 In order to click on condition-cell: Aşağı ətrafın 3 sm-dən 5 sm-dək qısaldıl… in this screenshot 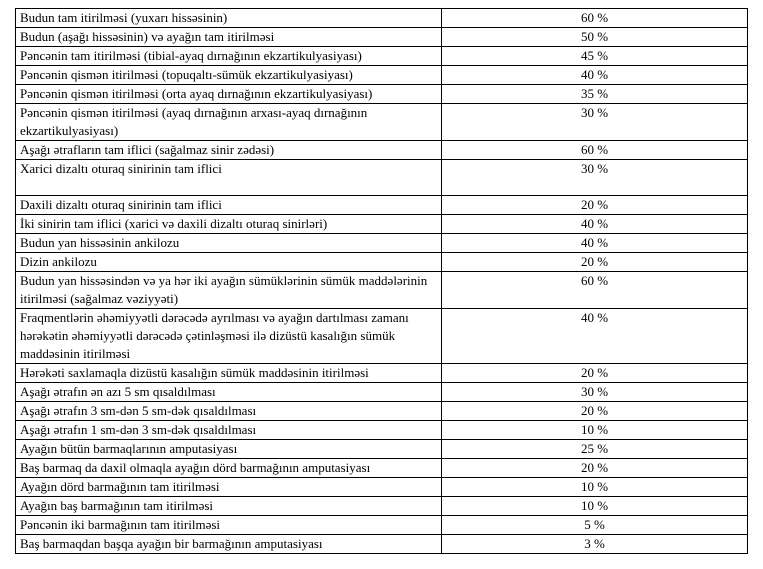, I will do `click(228, 411)`.